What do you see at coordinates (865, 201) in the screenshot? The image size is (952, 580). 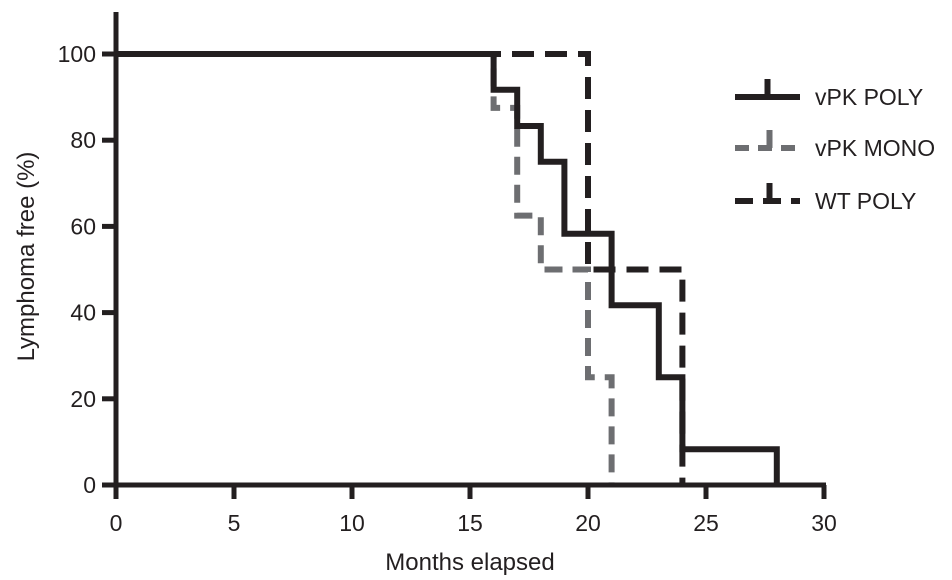 I see `legend-label: WT POLY` at bounding box center [865, 201].